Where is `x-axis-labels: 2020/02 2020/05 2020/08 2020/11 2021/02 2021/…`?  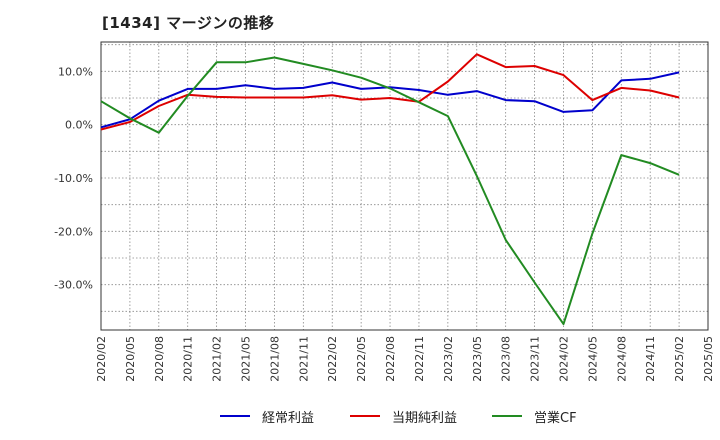 x-axis-labels: 2020/02 2020/05 2020/08 2020/11 2021/02 2021/… is located at coordinates (405, 359).